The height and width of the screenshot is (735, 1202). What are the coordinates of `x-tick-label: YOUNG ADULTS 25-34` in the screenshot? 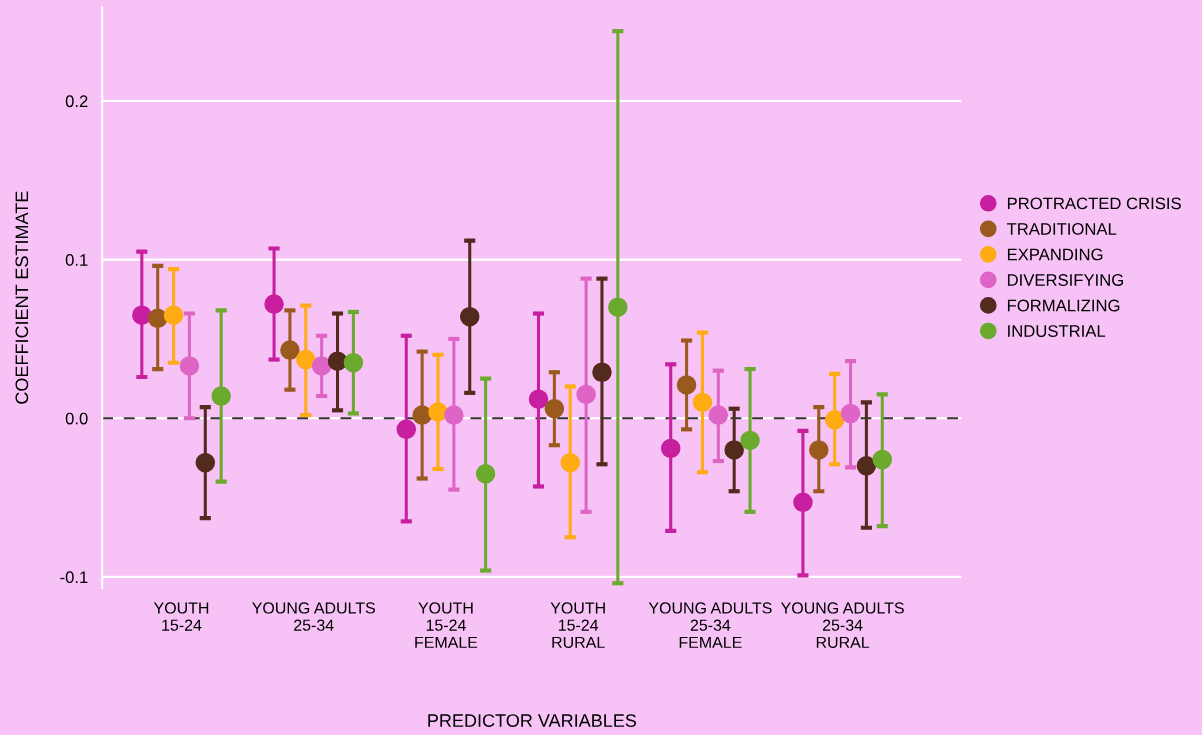 It's located at (313, 616).